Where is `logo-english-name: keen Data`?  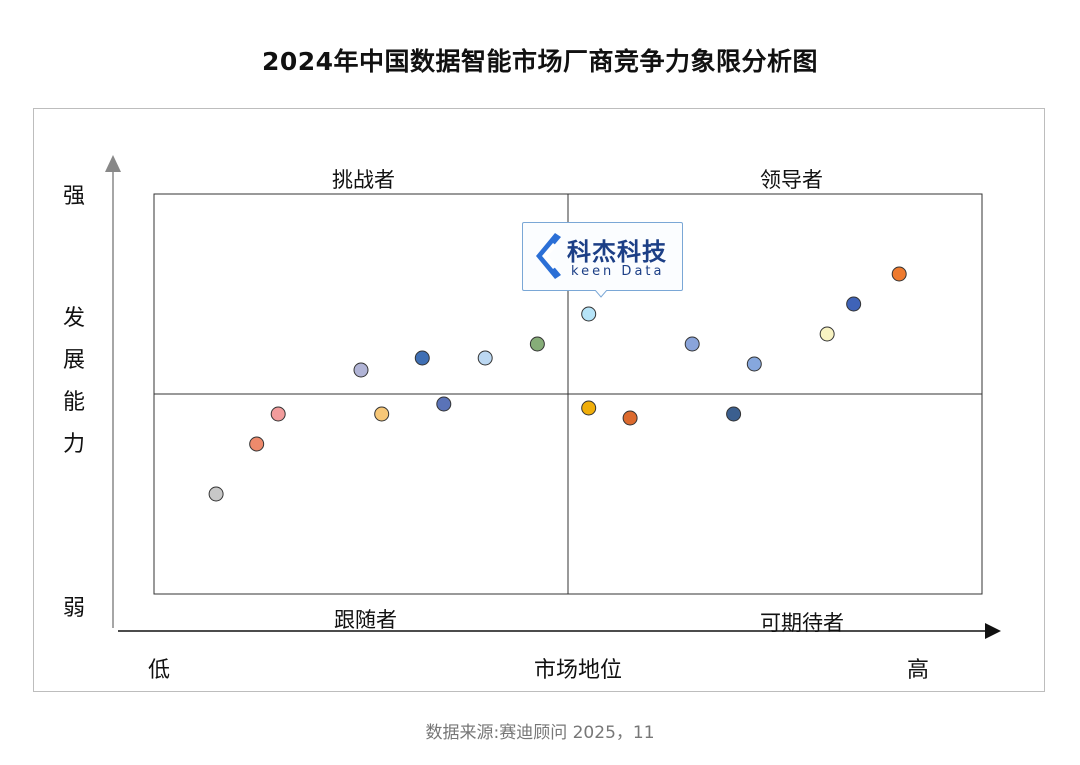
logo-english-name: keen Data is located at coordinates (618, 271).